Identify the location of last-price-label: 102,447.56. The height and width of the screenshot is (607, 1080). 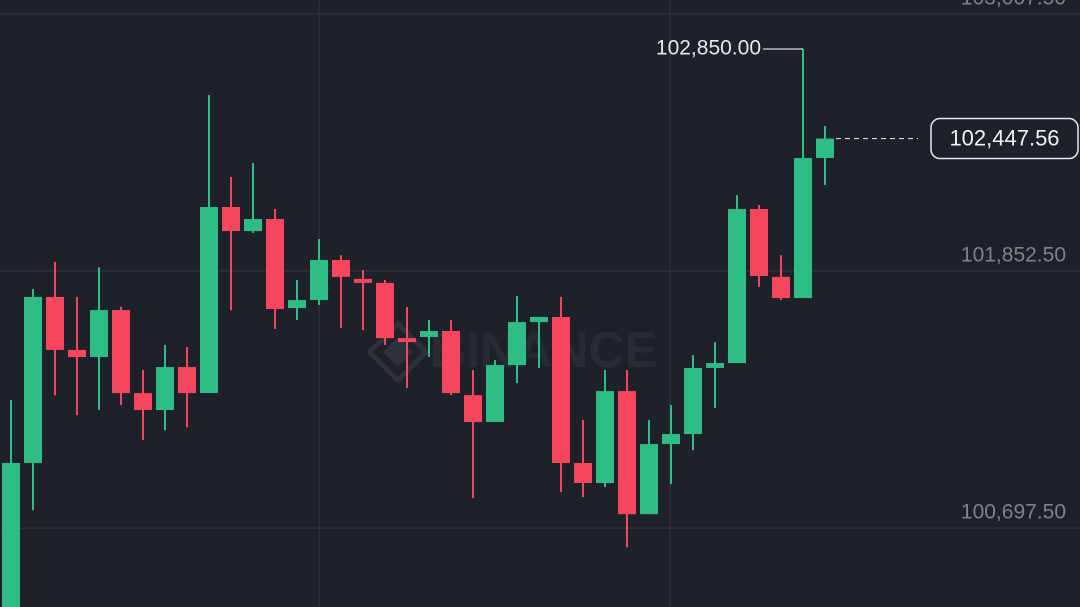
(1004, 137).